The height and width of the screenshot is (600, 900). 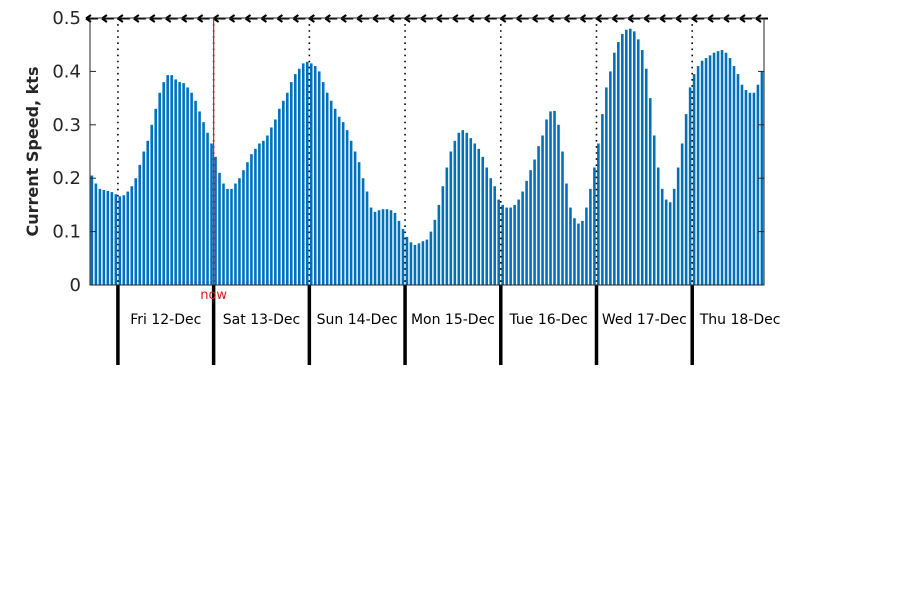 What do you see at coordinates (547, 320) in the screenshot?
I see `day-label: Tue 16-Dec` at bounding box center [547, 320].